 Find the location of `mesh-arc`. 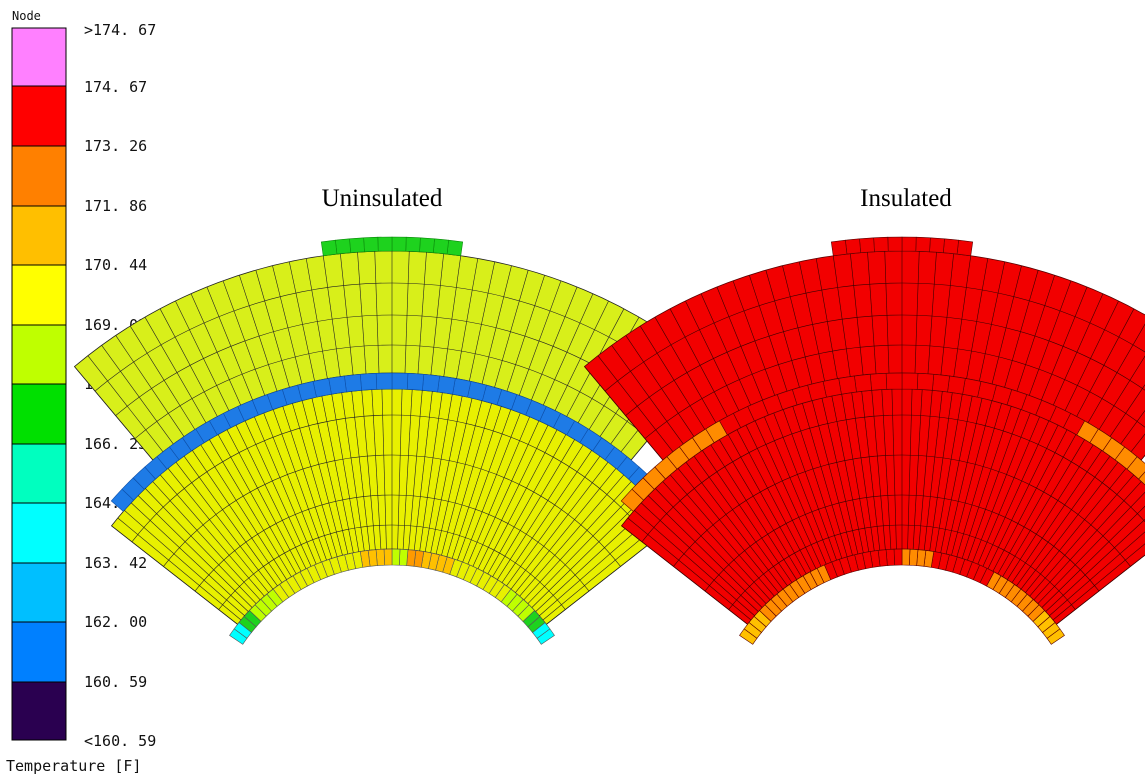

mesh-arc is located at coordinates (902, 510).